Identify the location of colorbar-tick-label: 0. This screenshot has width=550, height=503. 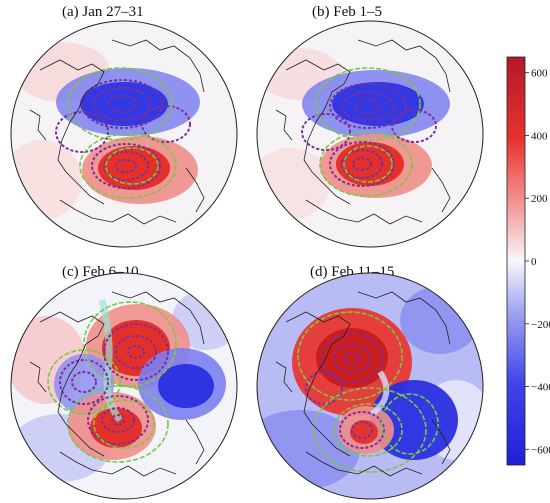
(534, 262).